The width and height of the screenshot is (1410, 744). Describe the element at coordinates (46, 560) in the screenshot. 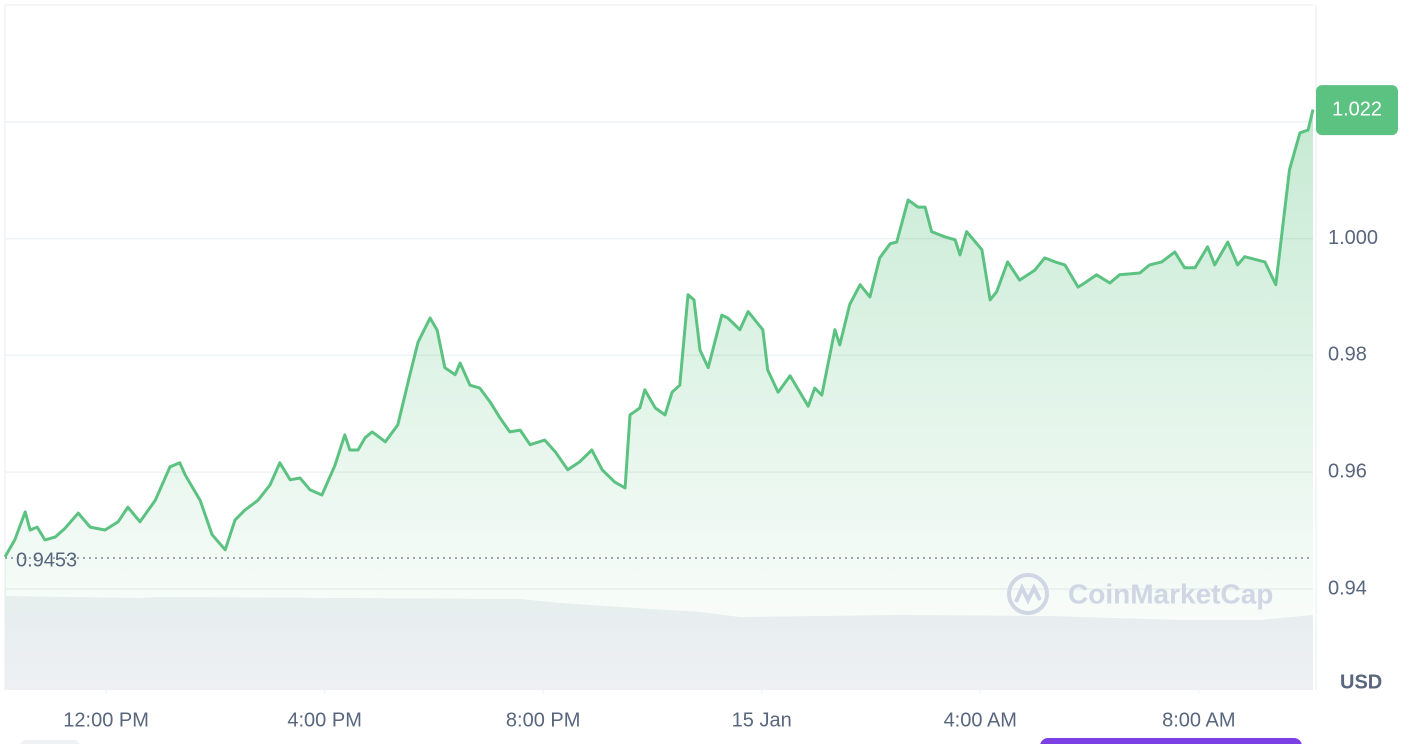

I see `reference-label: 0.9453` at that location.